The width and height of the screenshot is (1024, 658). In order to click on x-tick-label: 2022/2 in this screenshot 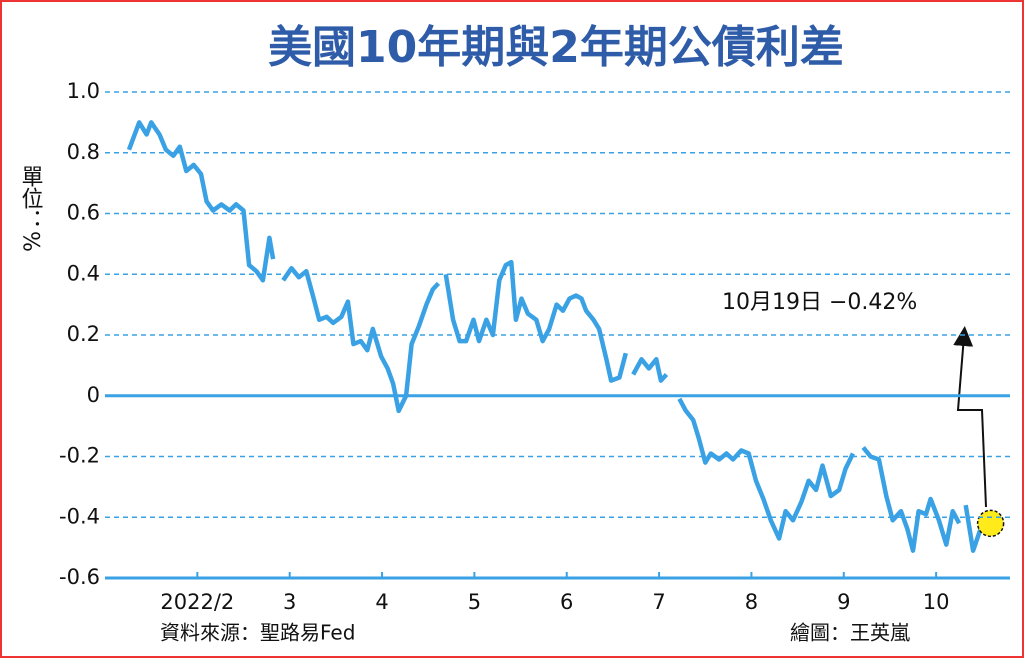, I will do `click(197, 602)`.